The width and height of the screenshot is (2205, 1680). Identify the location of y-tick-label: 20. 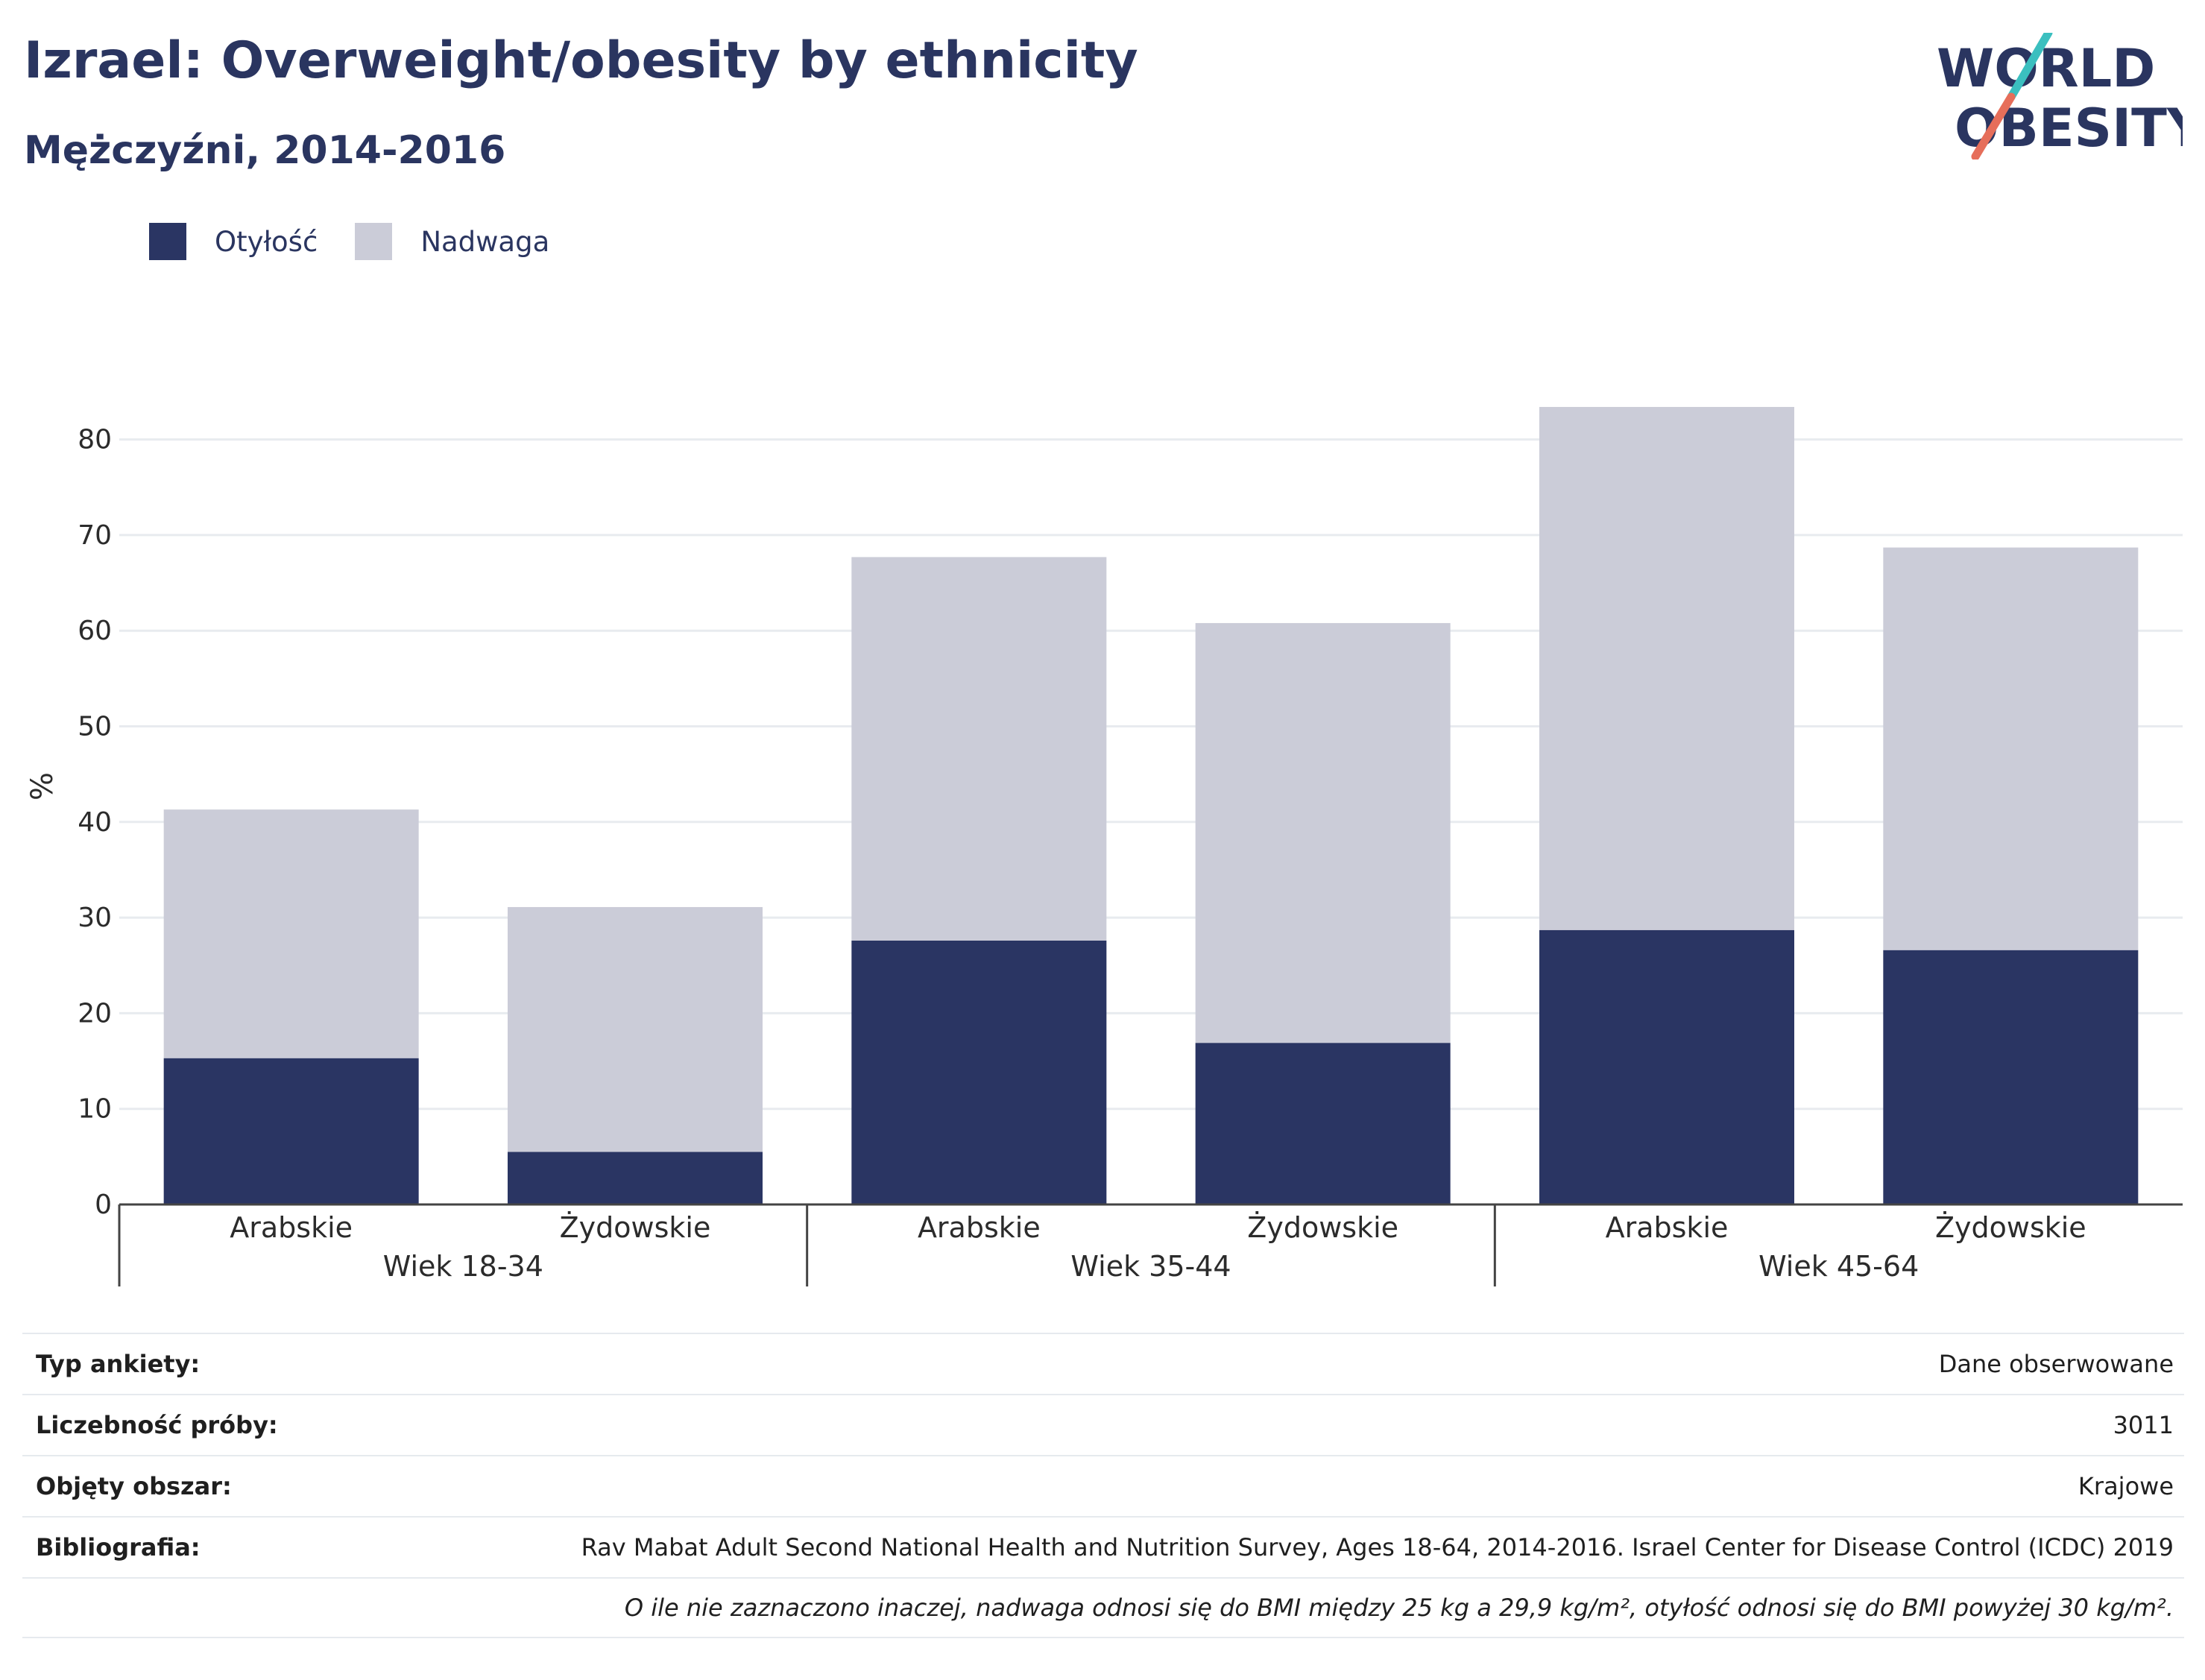
(95, 1013).